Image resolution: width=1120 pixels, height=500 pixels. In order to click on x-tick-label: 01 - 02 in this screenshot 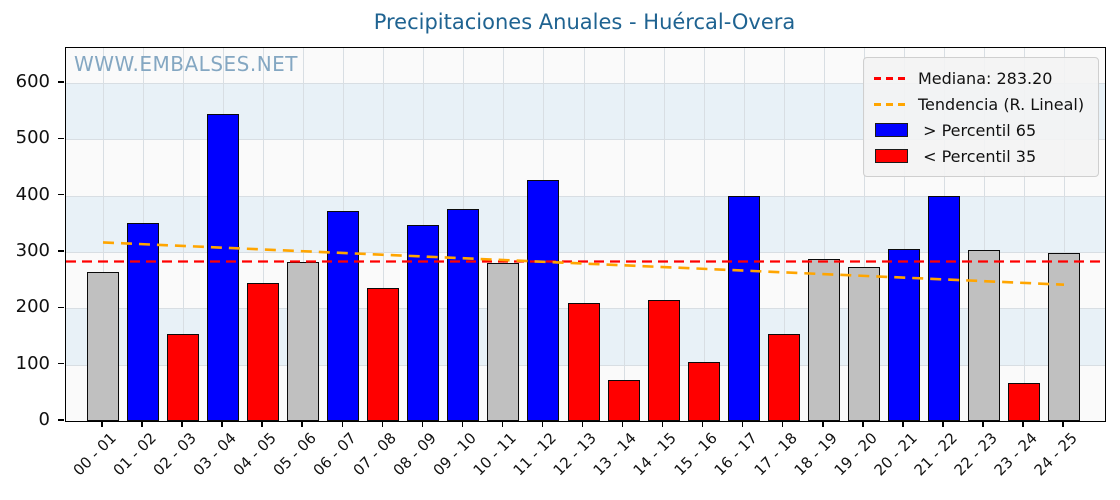, I will do `click(134, 454)`.